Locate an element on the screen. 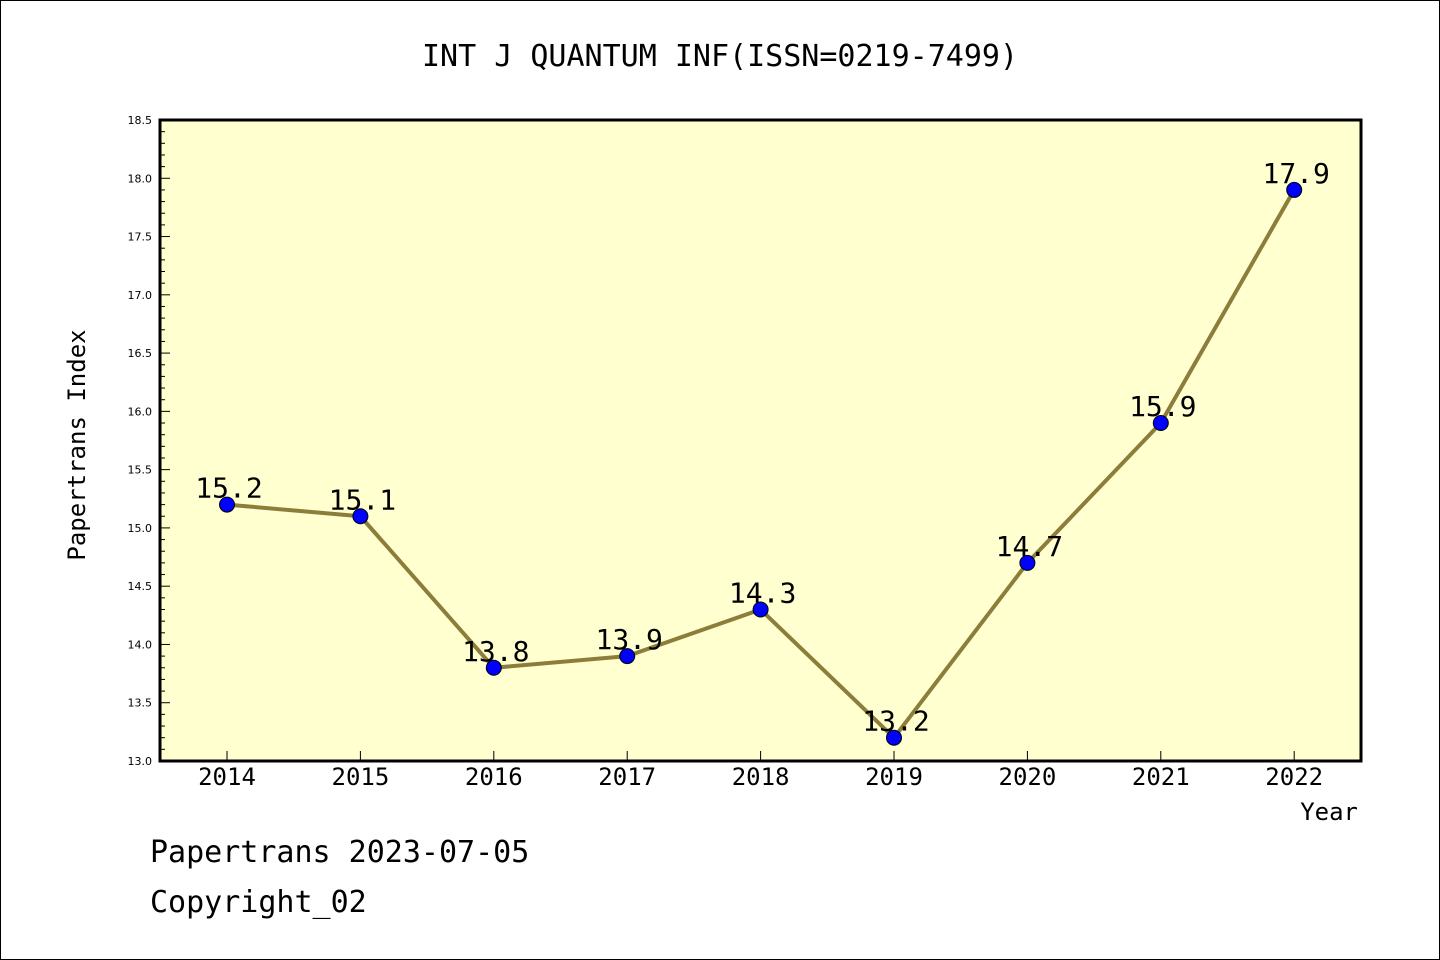  x-tick-label: 2020 is located at coordinates (1028, 777).